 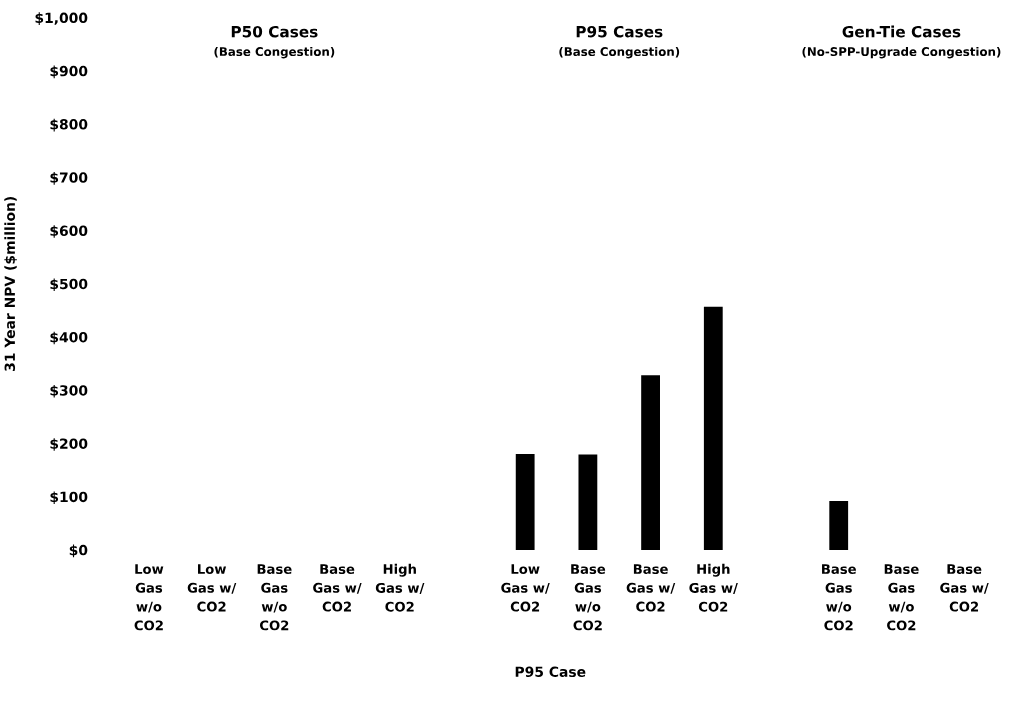 I want to click on annotation: Gen-Tie Cases, so click(x=901, y=31).